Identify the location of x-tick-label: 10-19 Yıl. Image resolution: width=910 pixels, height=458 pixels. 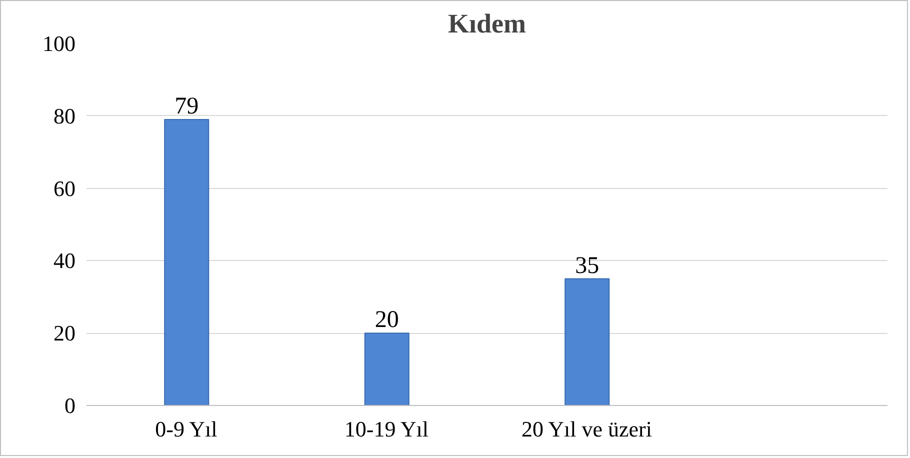
(386, 429).